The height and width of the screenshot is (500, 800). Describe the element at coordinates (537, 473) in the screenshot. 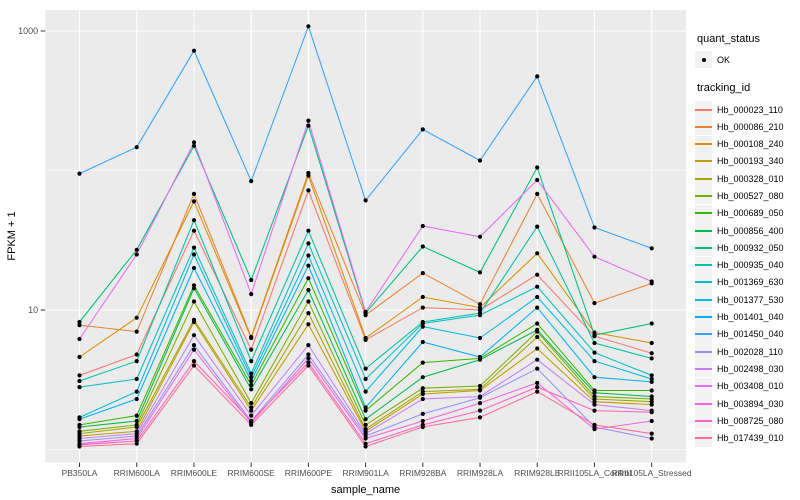

I see `x-tick-label: RRIM928LE` at that location.